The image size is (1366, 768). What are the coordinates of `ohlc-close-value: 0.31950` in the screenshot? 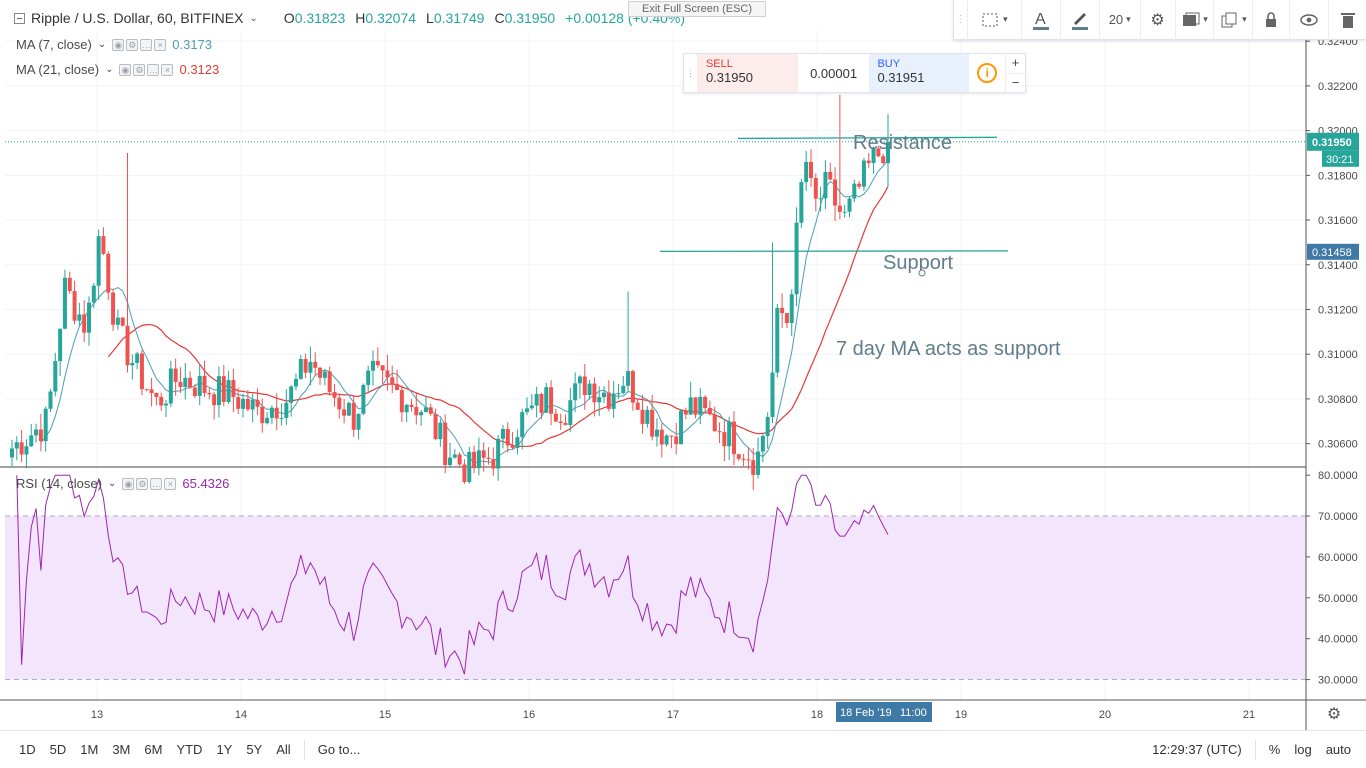 It's located at (530, 18).